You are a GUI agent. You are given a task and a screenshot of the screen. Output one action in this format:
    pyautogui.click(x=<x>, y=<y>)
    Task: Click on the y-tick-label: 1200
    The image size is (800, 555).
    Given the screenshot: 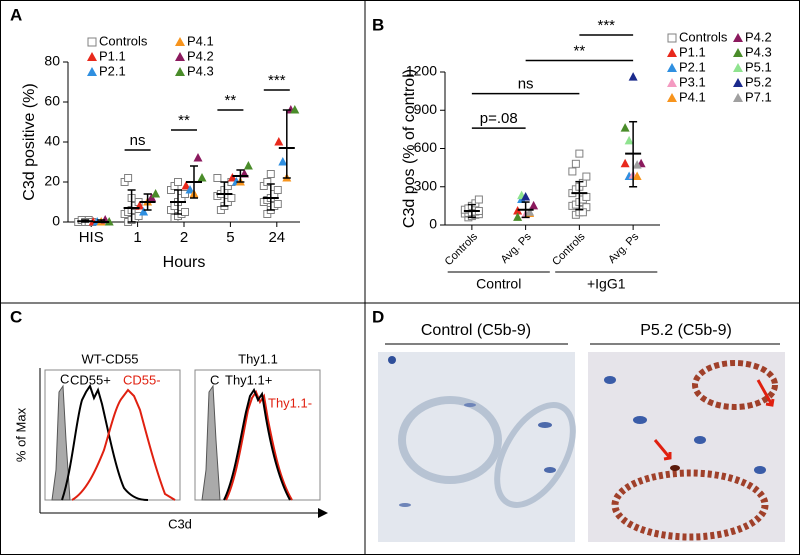 What is the action you would take?
    pyautogui.click(x=421, y=71)
    